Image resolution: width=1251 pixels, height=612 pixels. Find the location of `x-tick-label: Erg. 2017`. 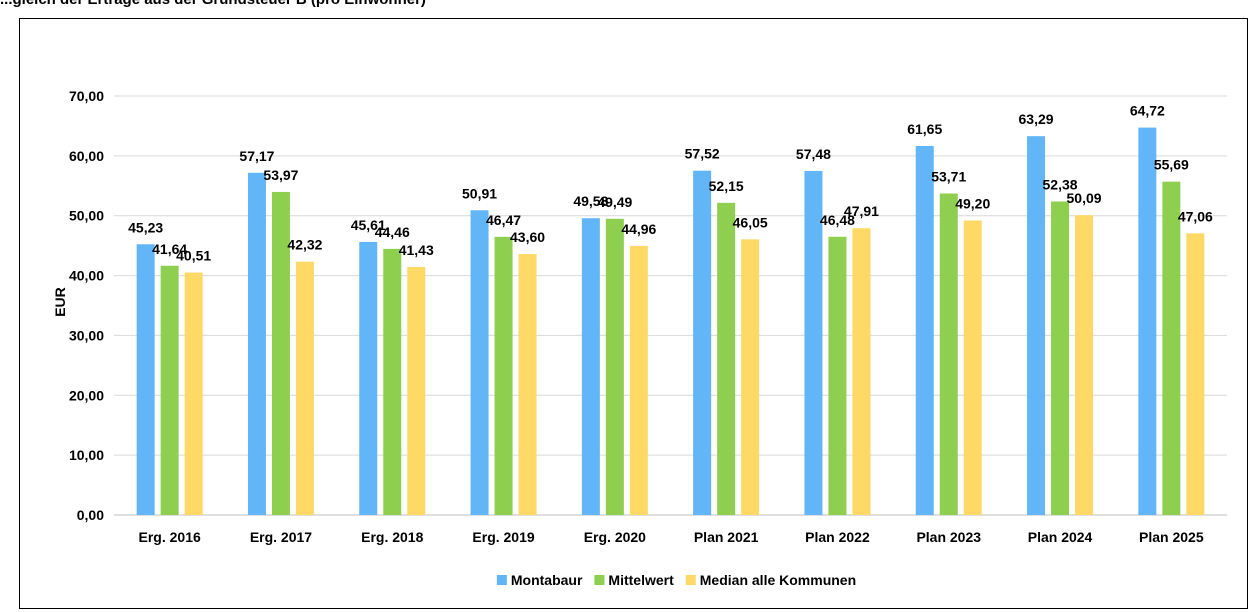

x-tick-label: Erg. 2017 is located at coordinates (281, 537).